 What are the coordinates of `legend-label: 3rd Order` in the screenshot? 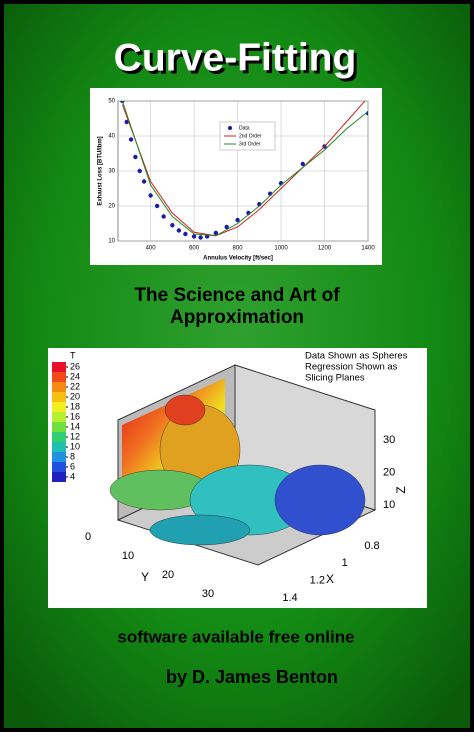 It's located at (250, 144).